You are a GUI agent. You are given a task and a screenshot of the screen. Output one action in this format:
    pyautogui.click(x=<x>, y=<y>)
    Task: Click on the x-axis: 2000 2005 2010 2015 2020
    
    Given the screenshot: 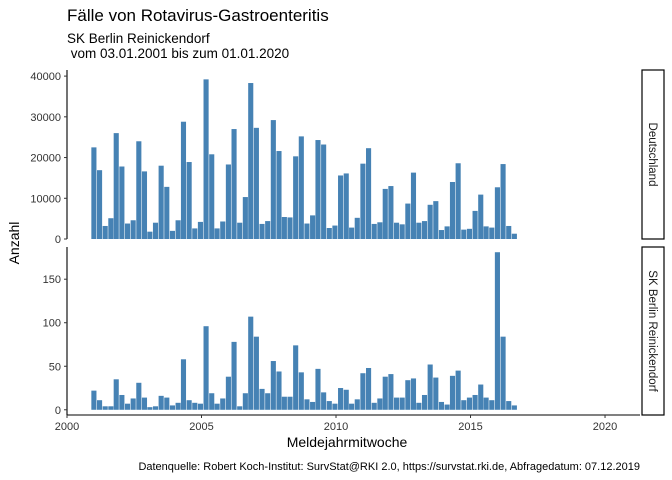 What is the action you would take?
    pyautogui.click(x=347, y=423)
    